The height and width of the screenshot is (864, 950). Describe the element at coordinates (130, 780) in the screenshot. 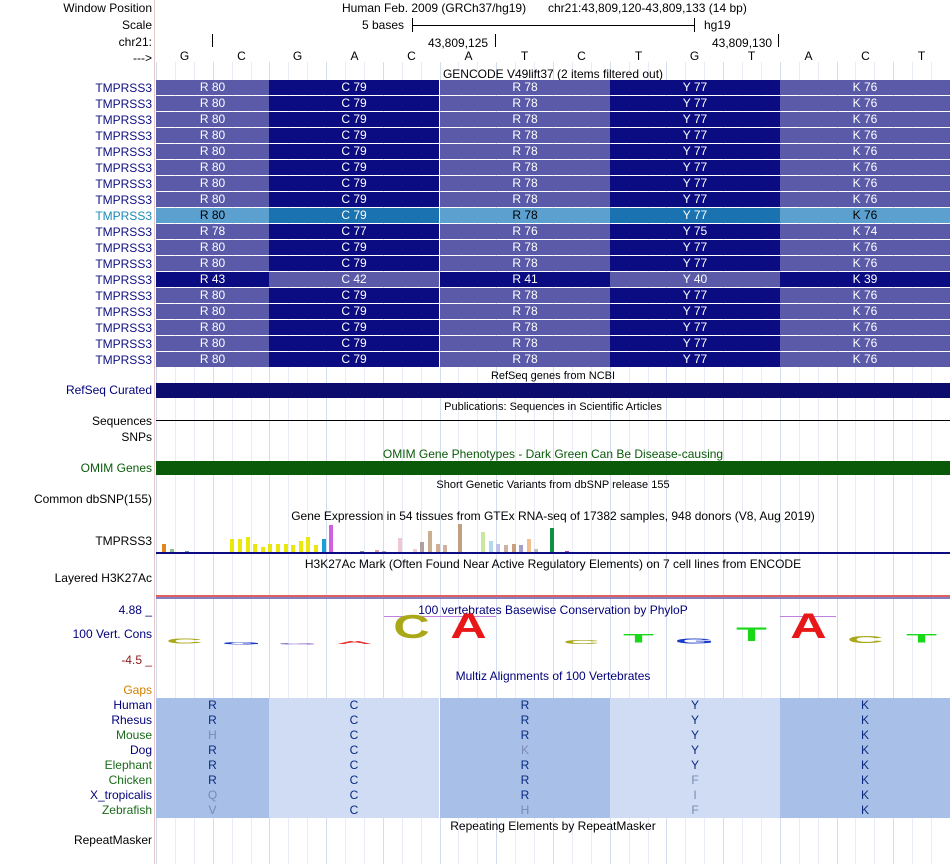

I see `multiz-species-label: Chicken` at that location.